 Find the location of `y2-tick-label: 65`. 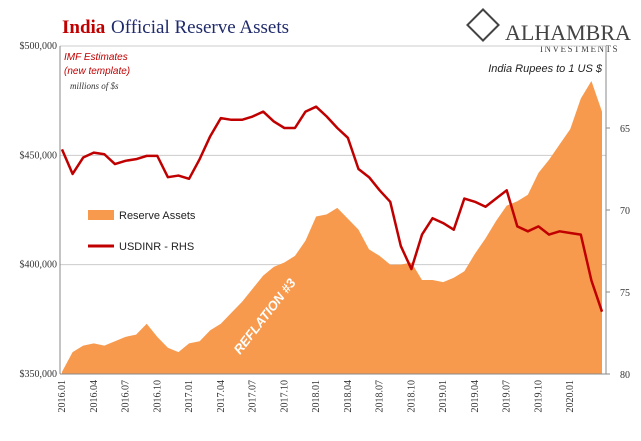

y2-tick-label: 65 is located at coordinates (625, 129).